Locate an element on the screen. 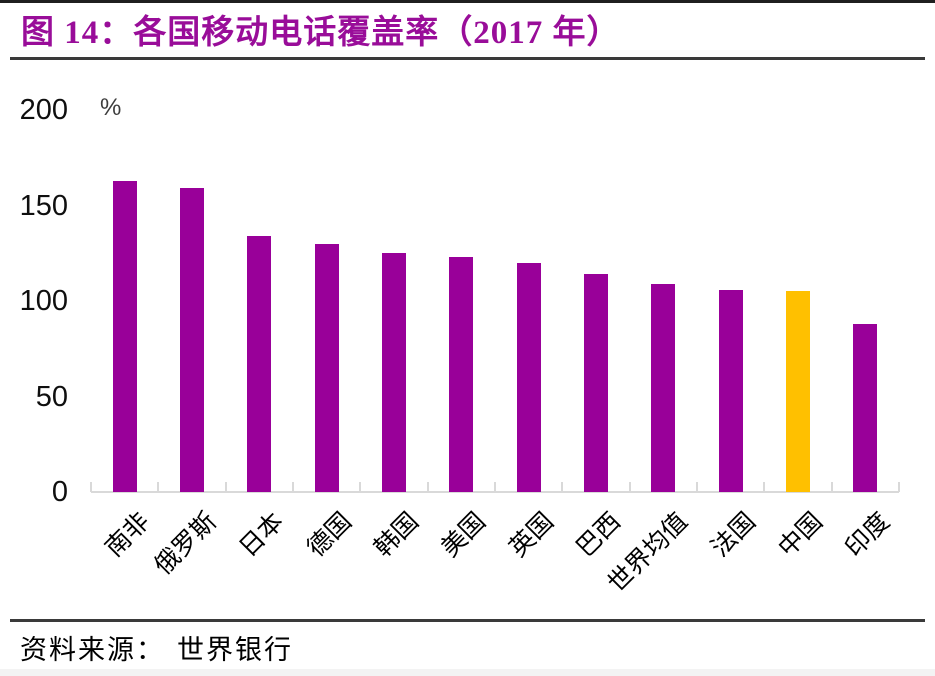 The width and height of the screenshot is (935, 676). bar-中国 is located at coordinates (798, 391).